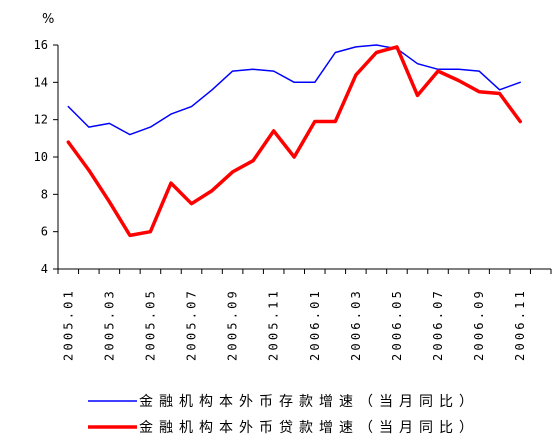  I want to click on x-tick-label: 2005.07, so click(192, 324).